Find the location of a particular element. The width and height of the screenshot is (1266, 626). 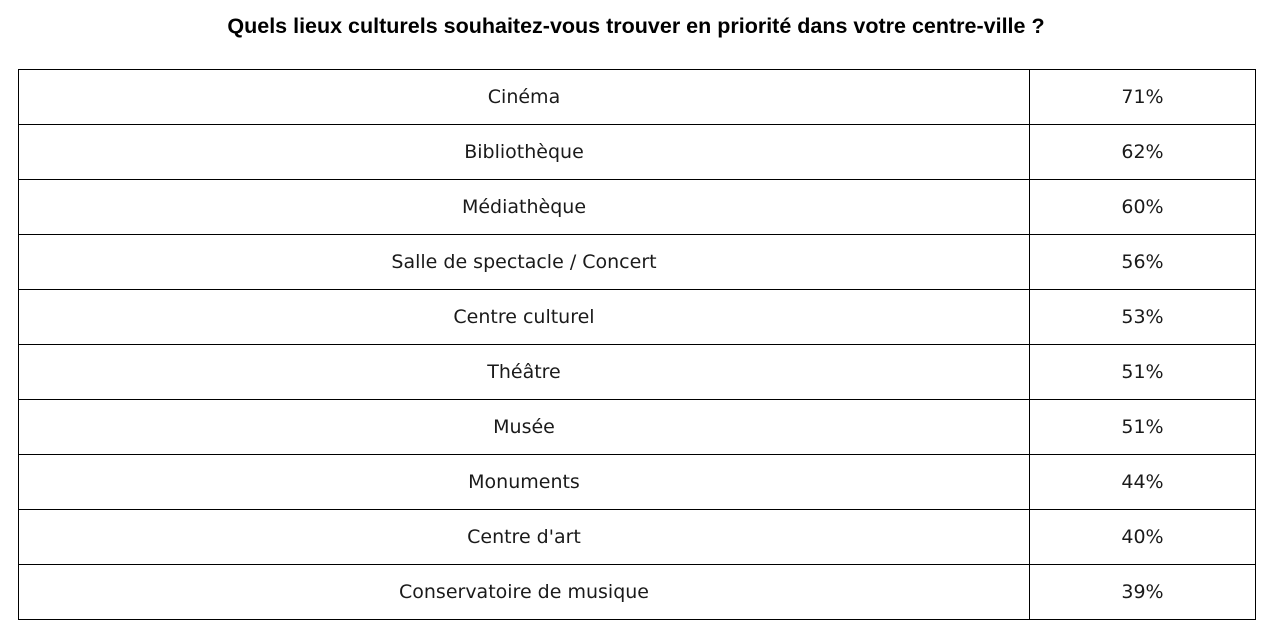

row-value: 71% is located at coordinates (1142, 97).